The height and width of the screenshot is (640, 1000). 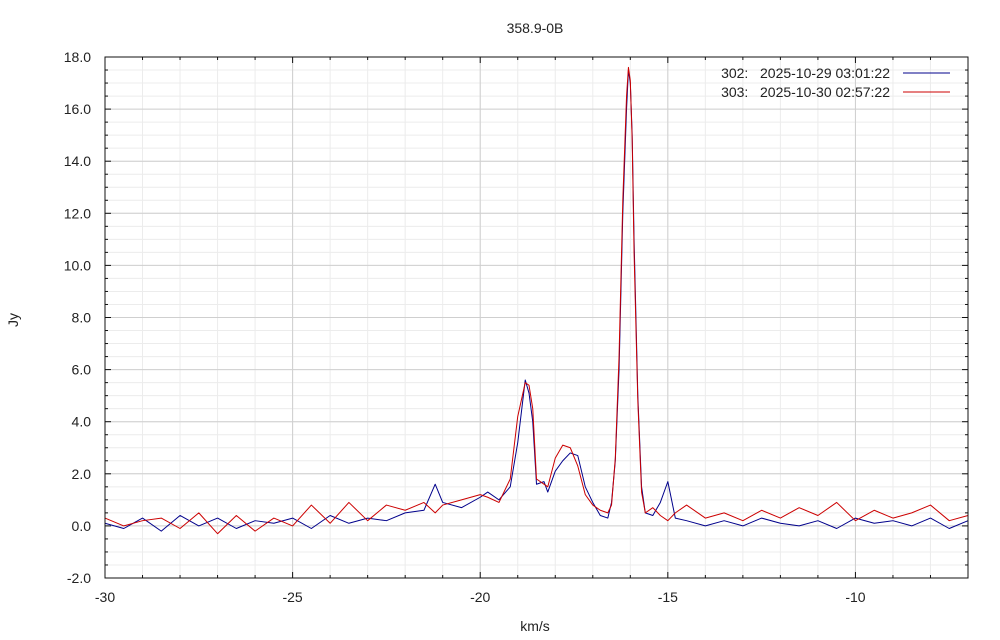 What do you see at coordinates (668, 597) in the screenshot?
I see `x-tick-label: -15` at bounding box center [668, 597].